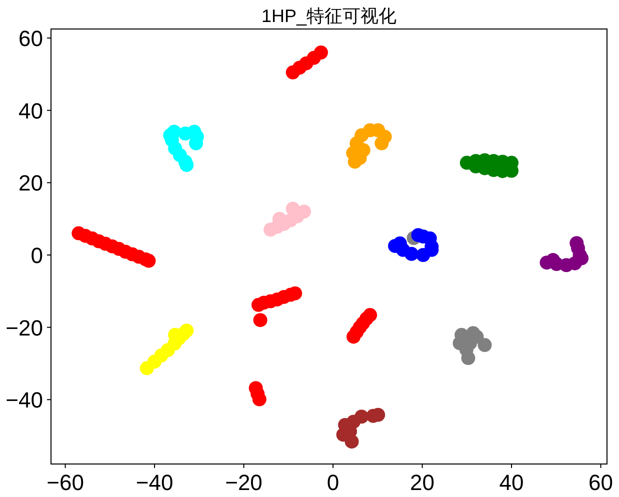  What do you see at coordinates (333, 482) in the screenshot?
I see `x-tick-label: 0` at bounding box center [333, 482].